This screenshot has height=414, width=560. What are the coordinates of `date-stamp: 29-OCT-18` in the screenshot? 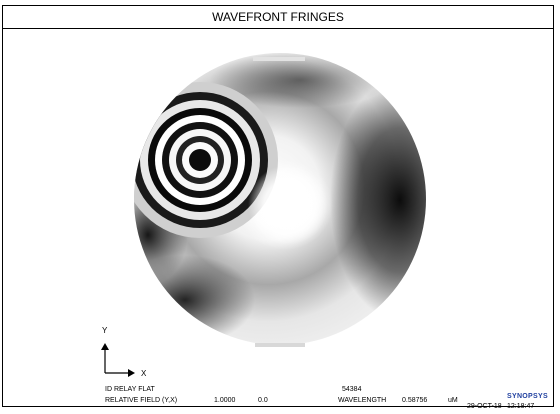 It's located at (484, 406).